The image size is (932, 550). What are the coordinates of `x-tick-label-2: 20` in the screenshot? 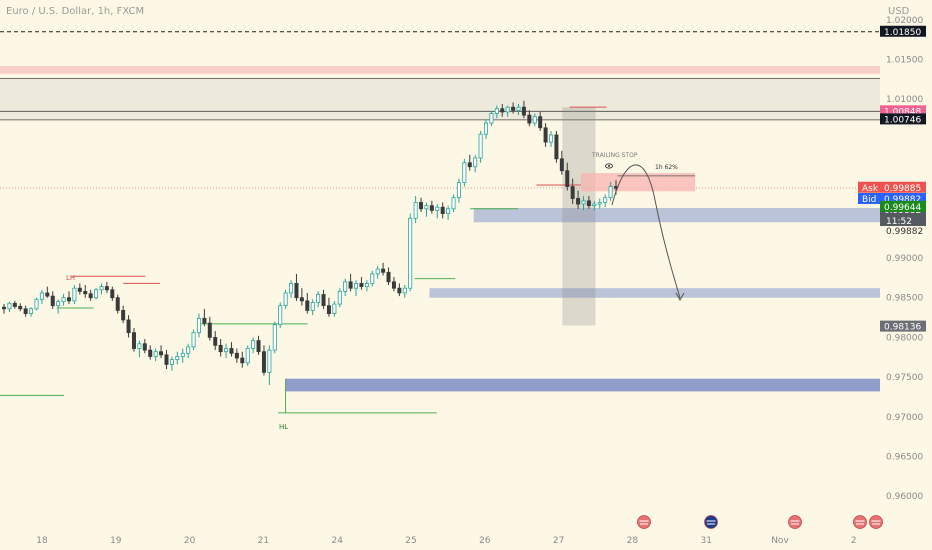 It's located at (190, 541).